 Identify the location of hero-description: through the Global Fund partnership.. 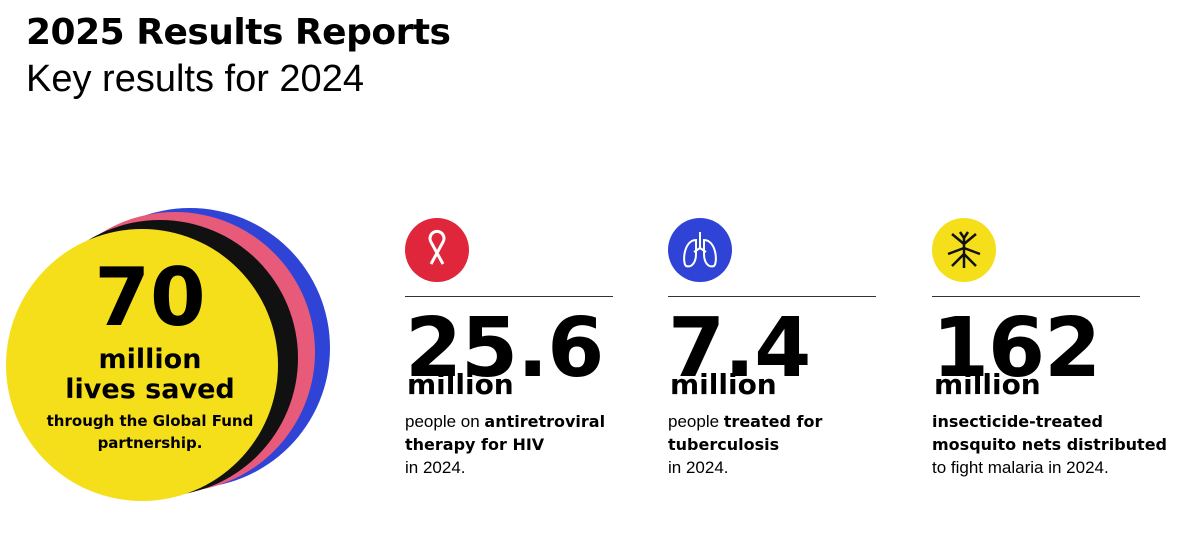
(150, 432).